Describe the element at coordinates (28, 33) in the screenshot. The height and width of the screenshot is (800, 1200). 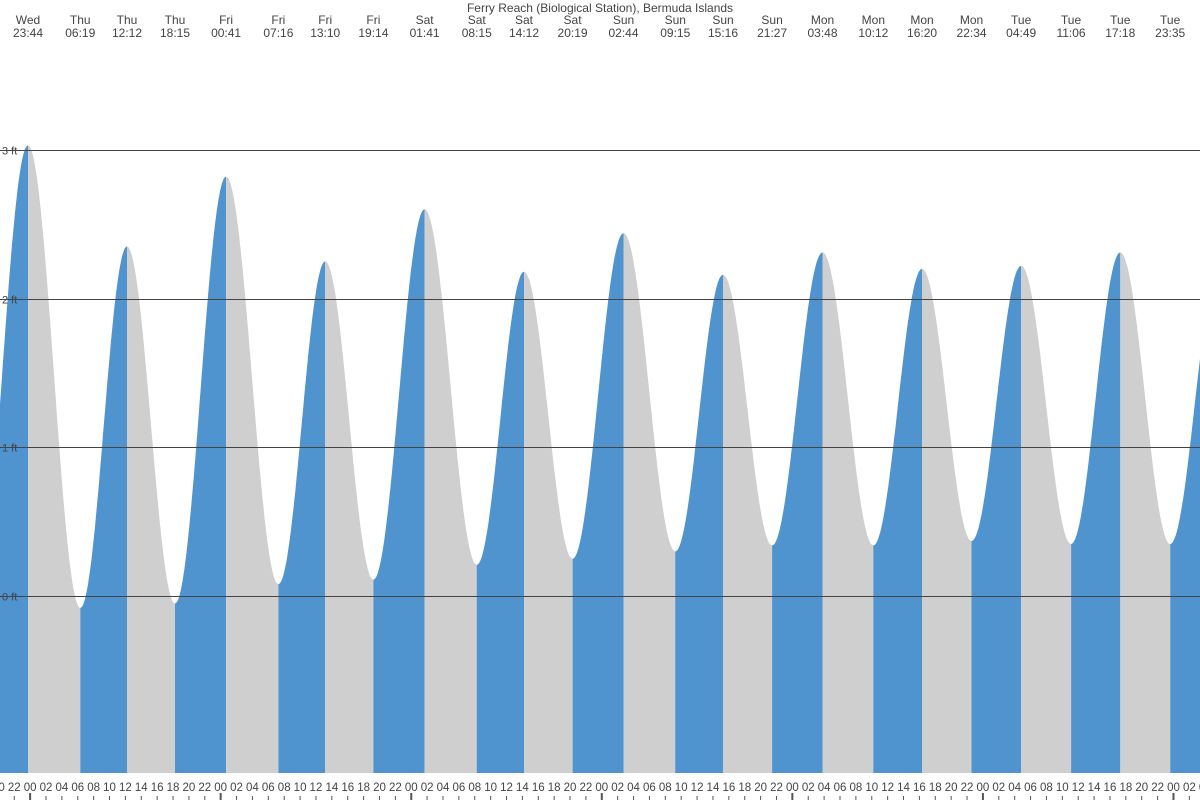
I see `event-time-label: 23:44` at that location.